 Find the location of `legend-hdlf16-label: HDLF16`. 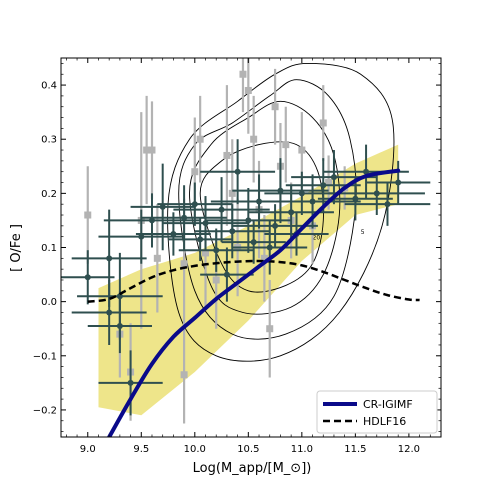

legend-hdlf16-label: HDLF16 is located at coordinates (384, 421).